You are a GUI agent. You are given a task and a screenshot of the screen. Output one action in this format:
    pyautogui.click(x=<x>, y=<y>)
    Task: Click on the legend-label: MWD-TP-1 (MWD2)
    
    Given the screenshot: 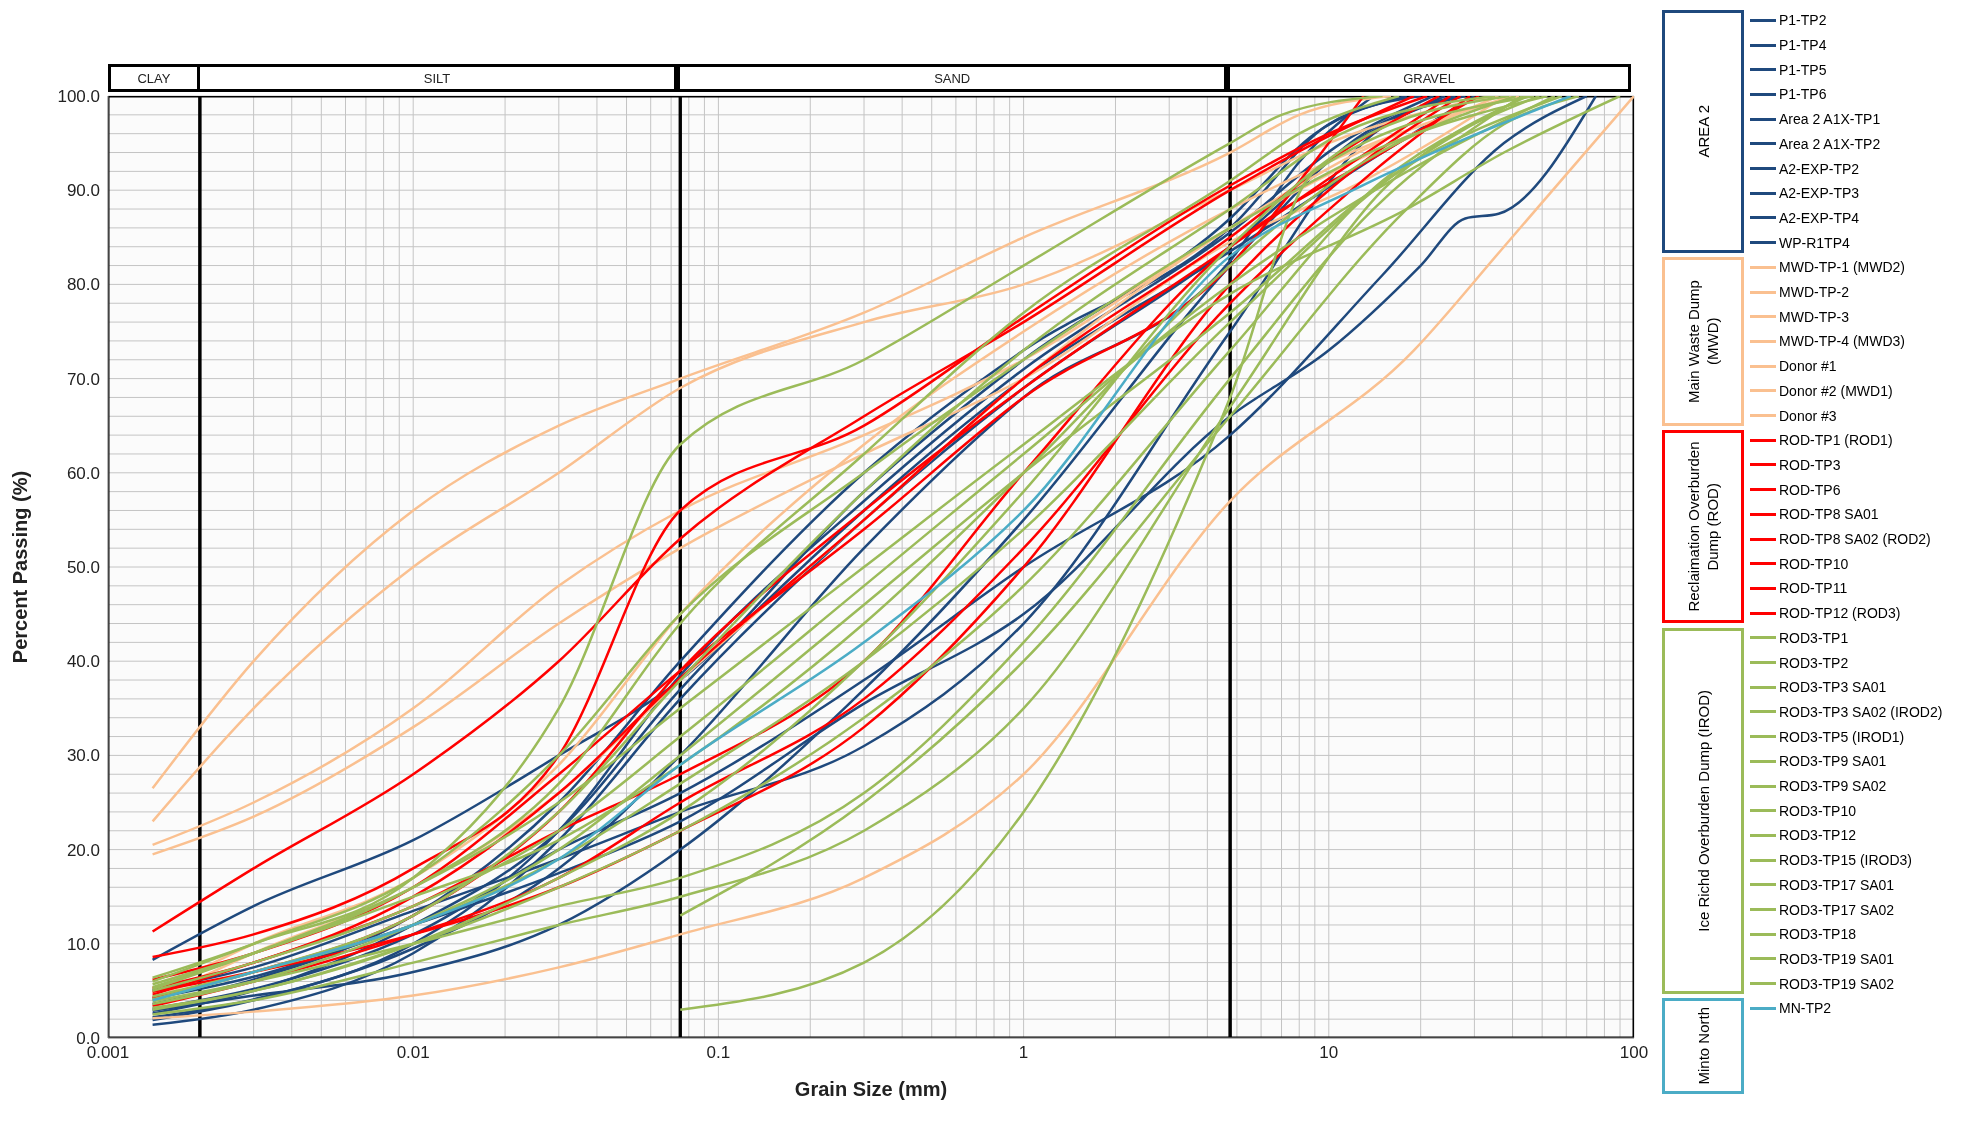 What is the action you would take?
    pyautogui.click(x=1842, y=267)
    